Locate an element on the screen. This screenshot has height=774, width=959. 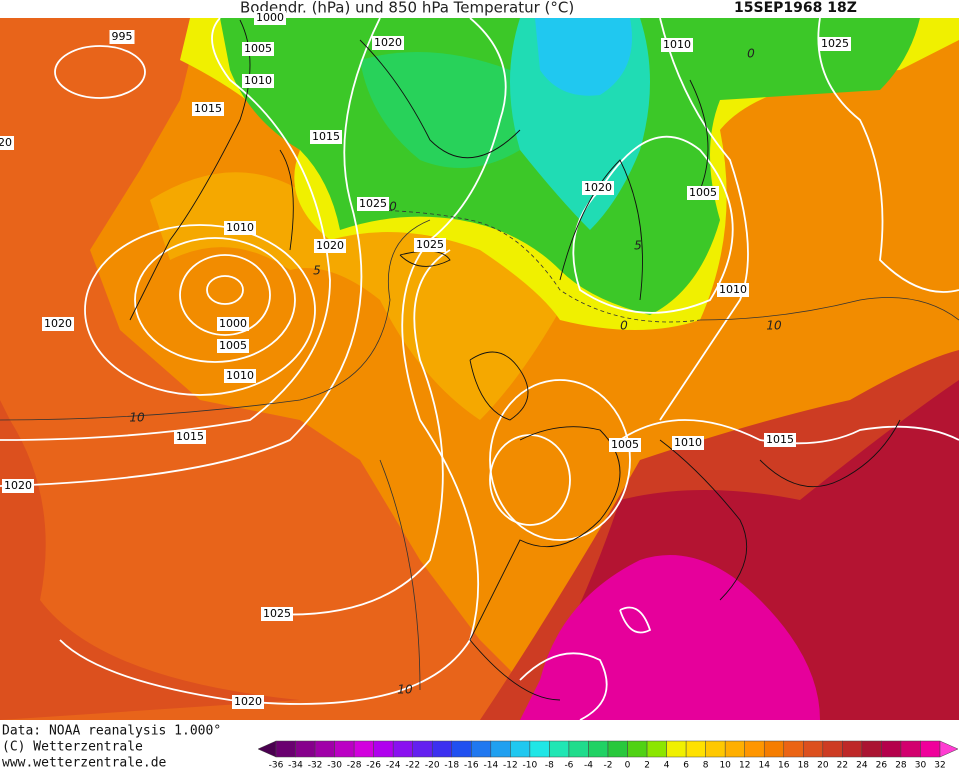
colorbar-label: -22 is located at coordinates (412, 766).